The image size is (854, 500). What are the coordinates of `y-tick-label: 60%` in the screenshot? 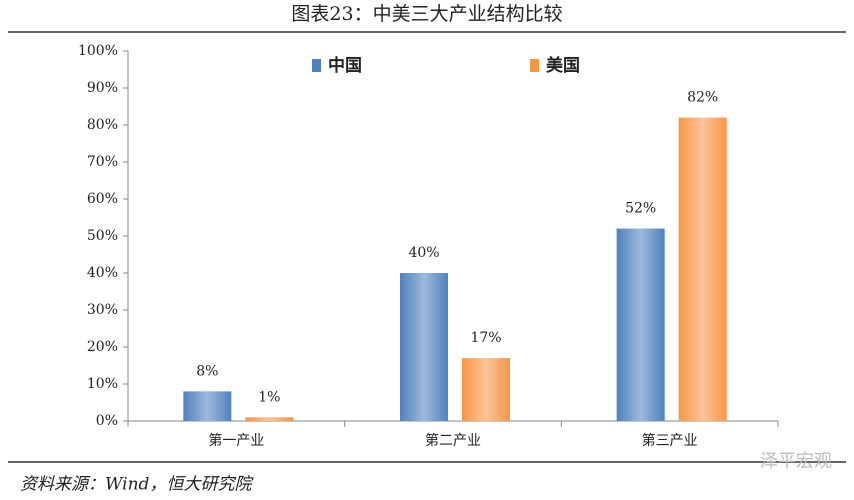 It's located at (102, 199).